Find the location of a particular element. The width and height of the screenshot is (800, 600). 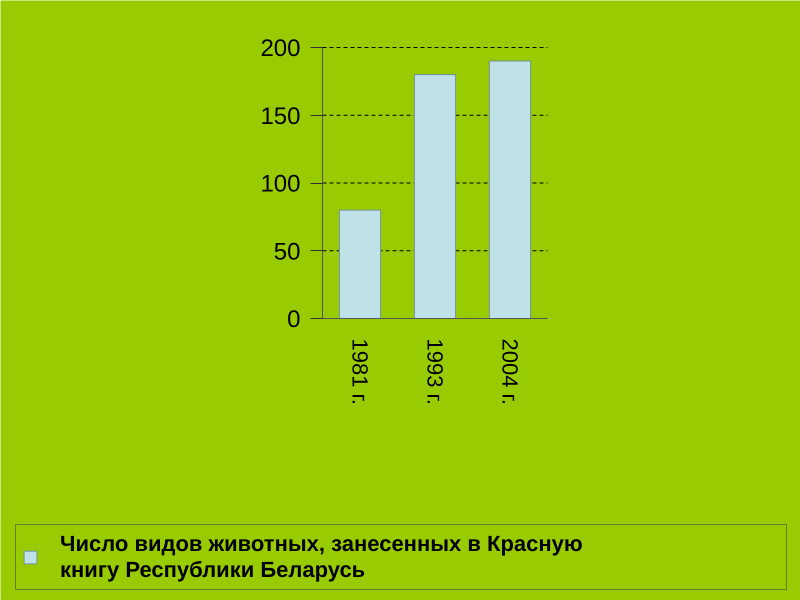

legend-label: Число видов животных, занесенных в Красную книгу Республики Беларусь is located at coordinates (322, 557).